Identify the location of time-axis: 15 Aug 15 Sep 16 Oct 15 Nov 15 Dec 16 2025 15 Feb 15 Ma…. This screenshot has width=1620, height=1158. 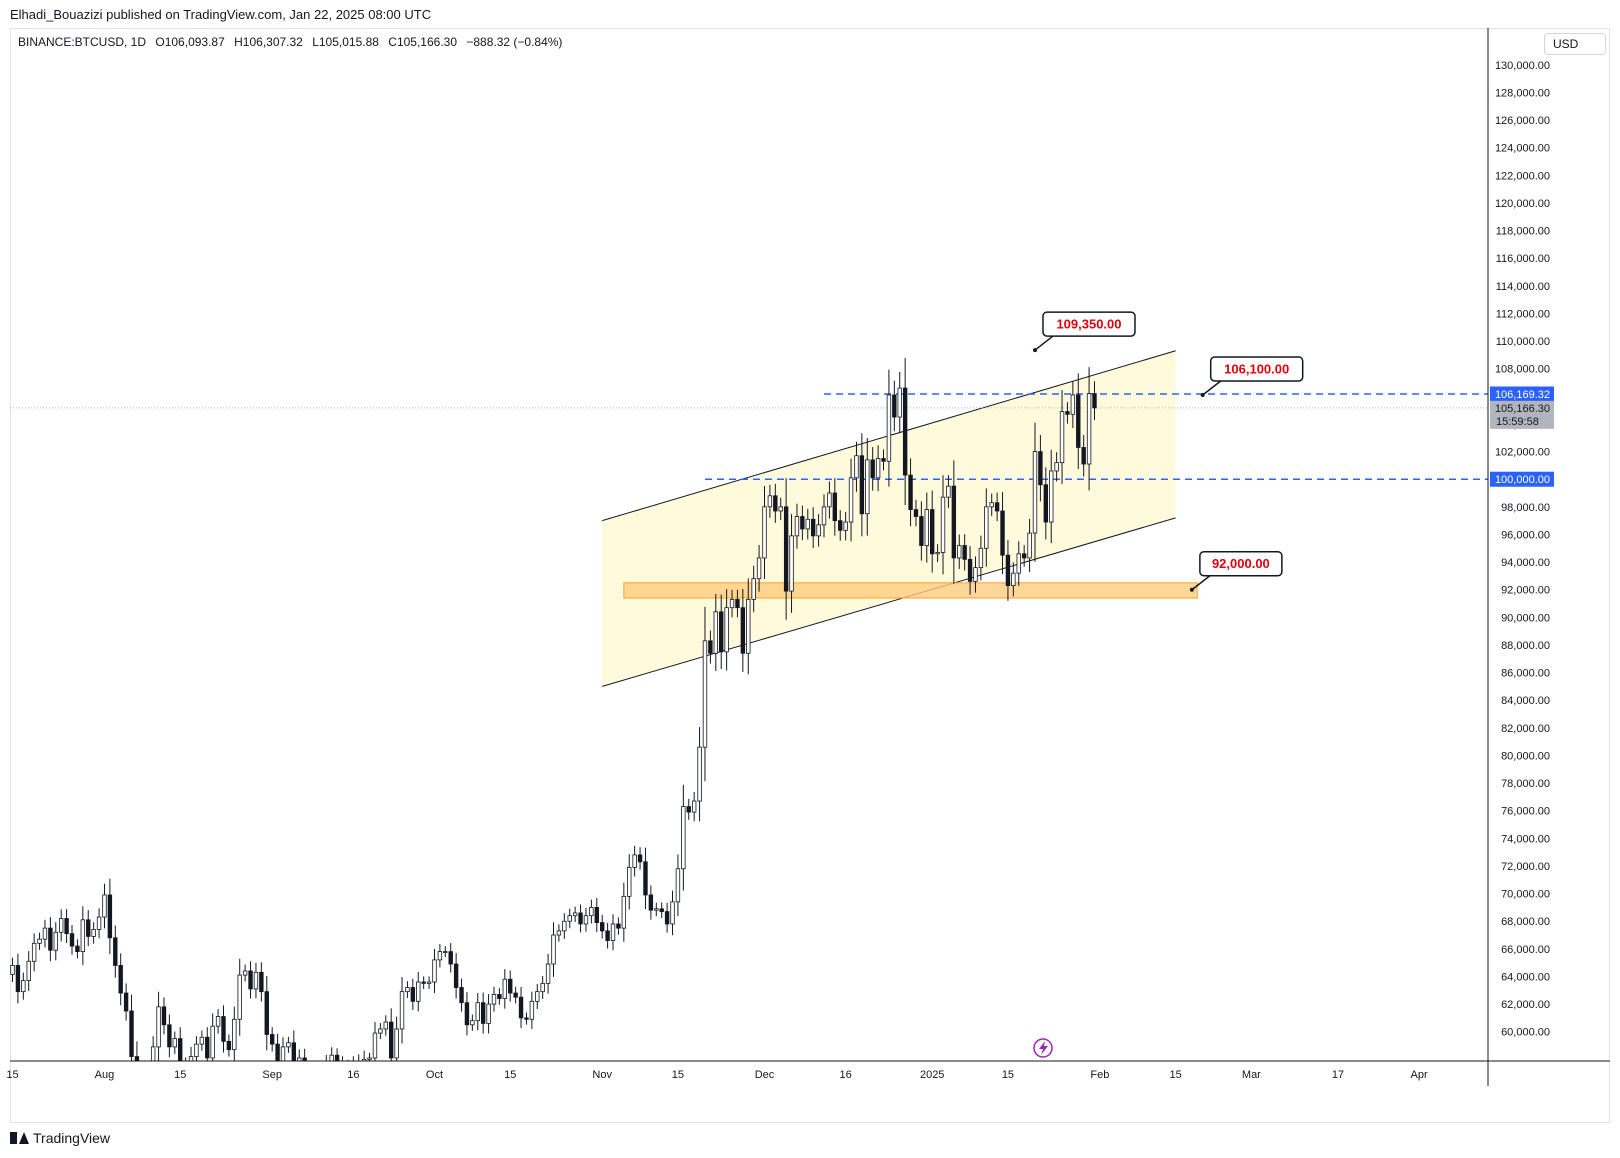
(808, 1059).